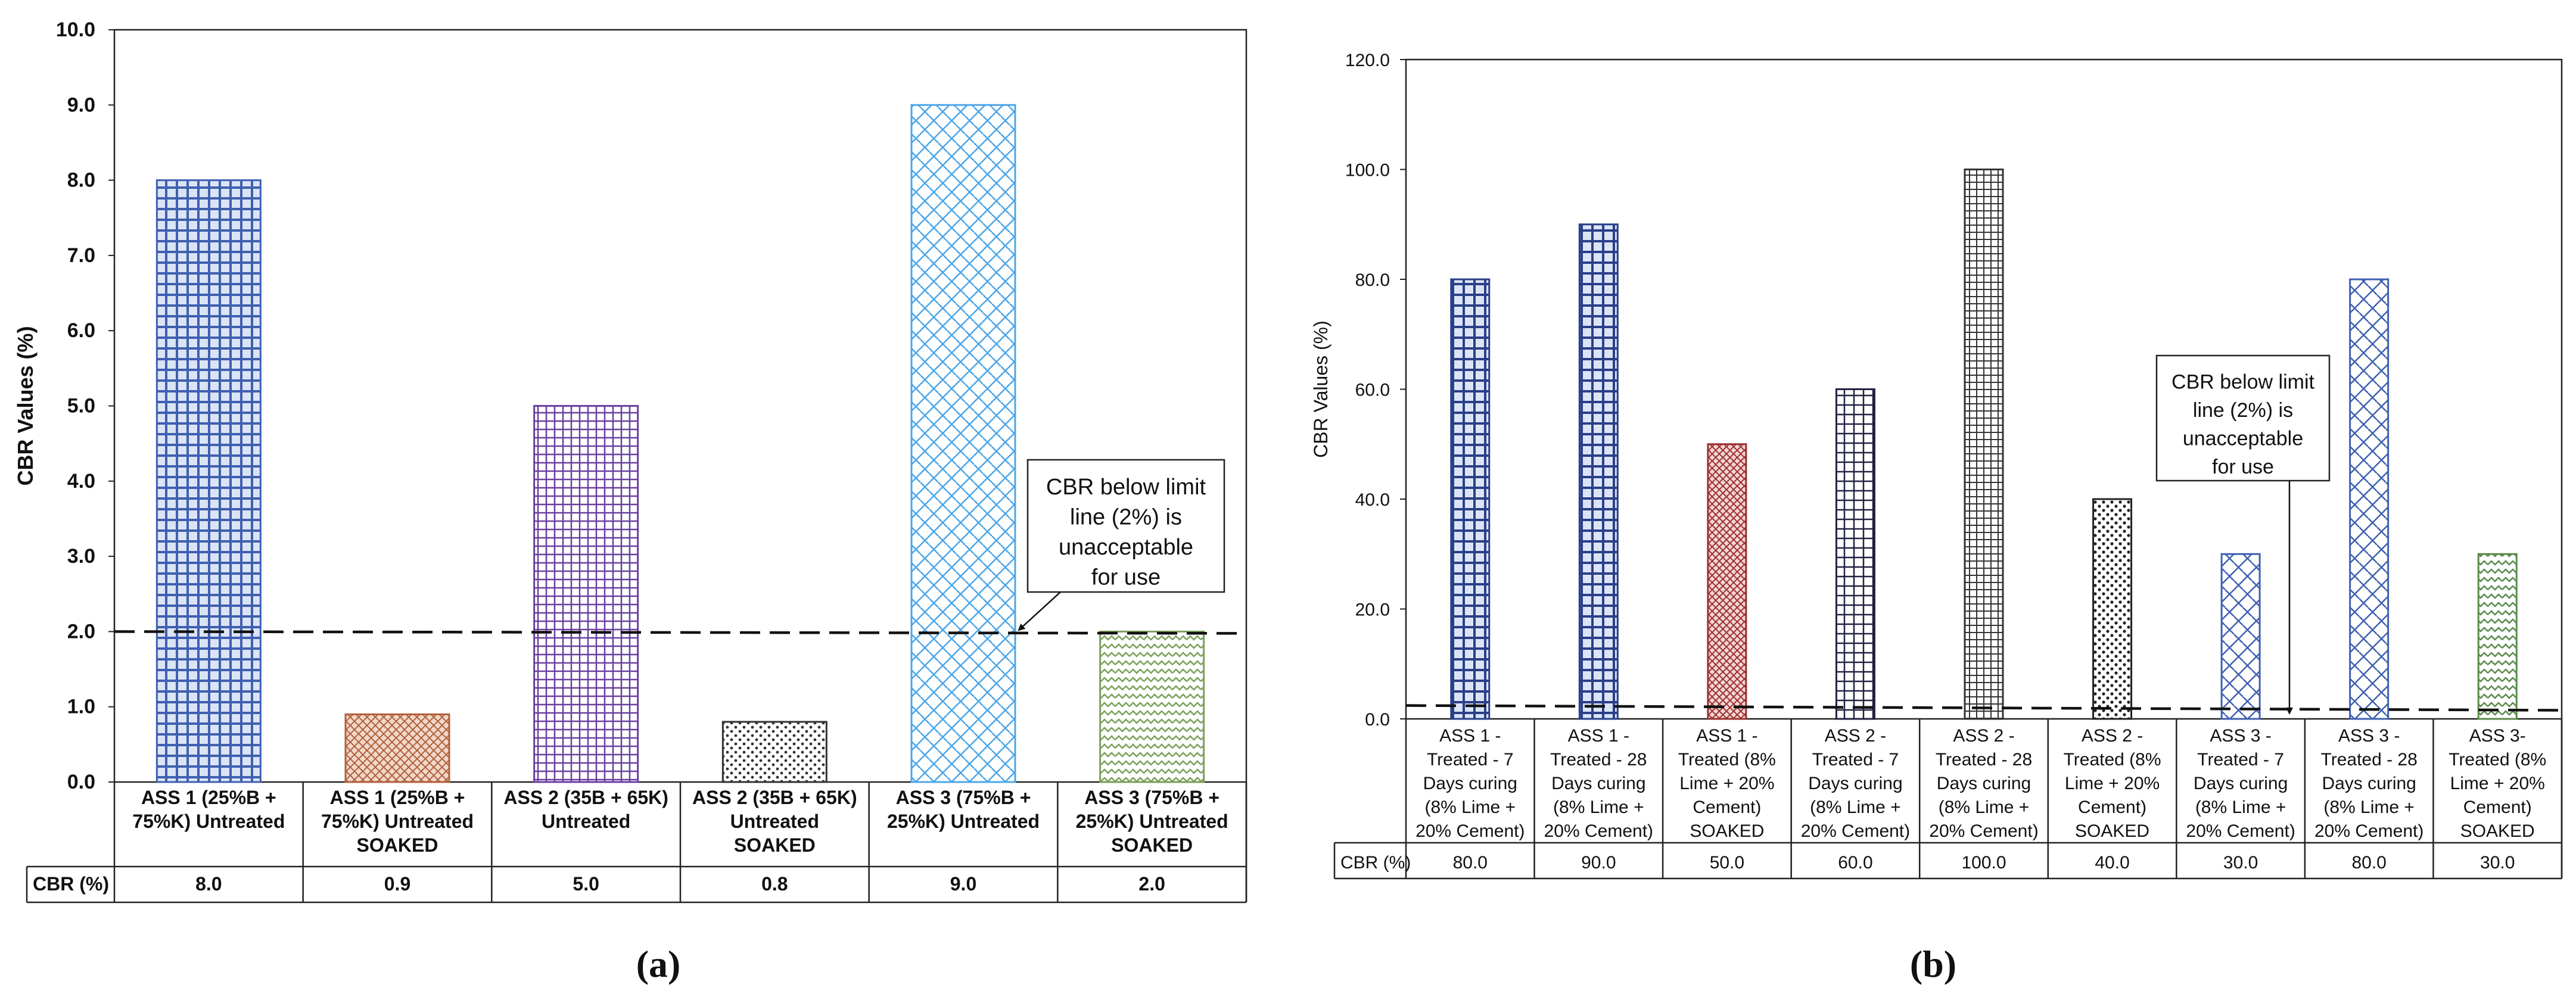 The image size is (2576, 1000). Describe the element at coordinates (680, 632) in the screenshot. I see `panel-a-limit-line` at that location.